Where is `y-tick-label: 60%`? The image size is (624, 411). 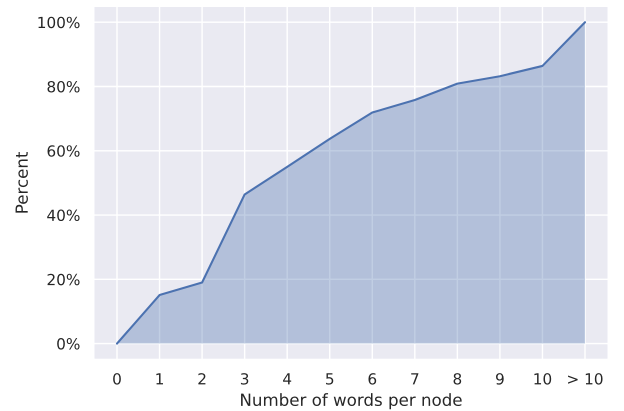 y-tick-label: 60% is located at coordinates (64, 151).